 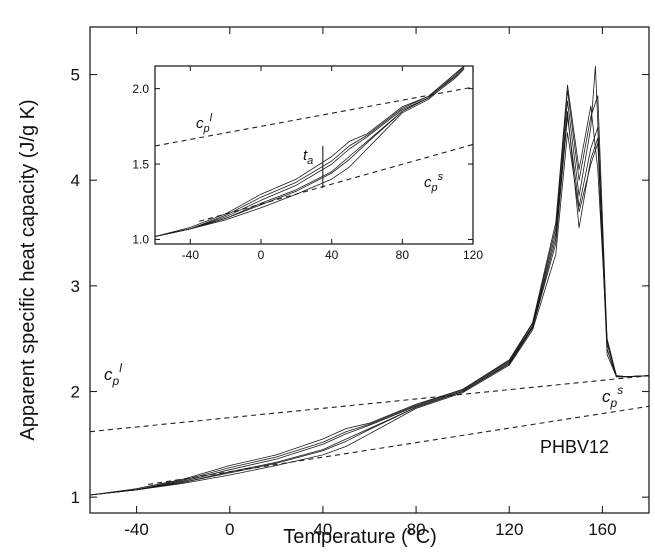 I want to click on inset-cp-solid-label: cps, so click(x=434, y=182).